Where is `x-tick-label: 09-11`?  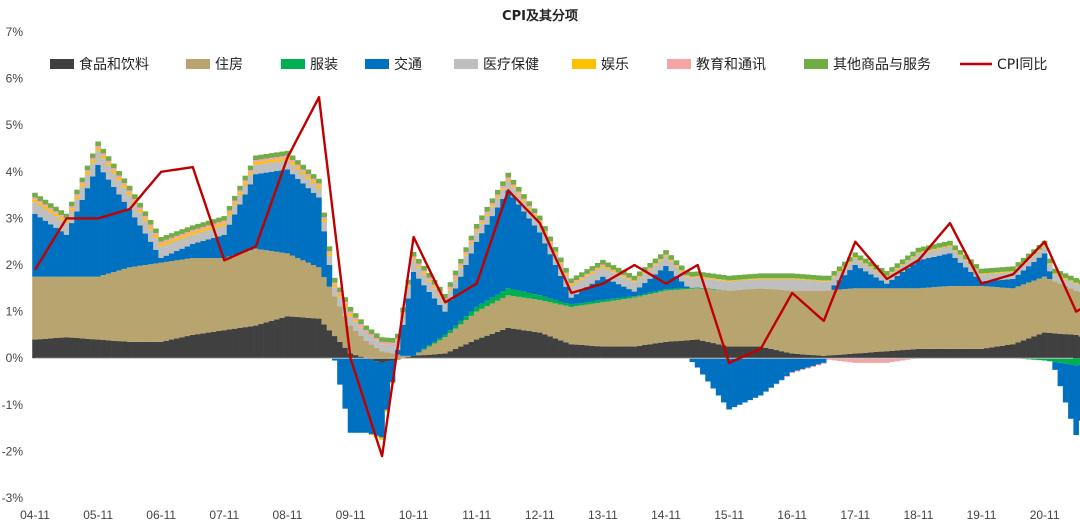 x-tick-label: 09-11 is located at coordinates (351, 515).